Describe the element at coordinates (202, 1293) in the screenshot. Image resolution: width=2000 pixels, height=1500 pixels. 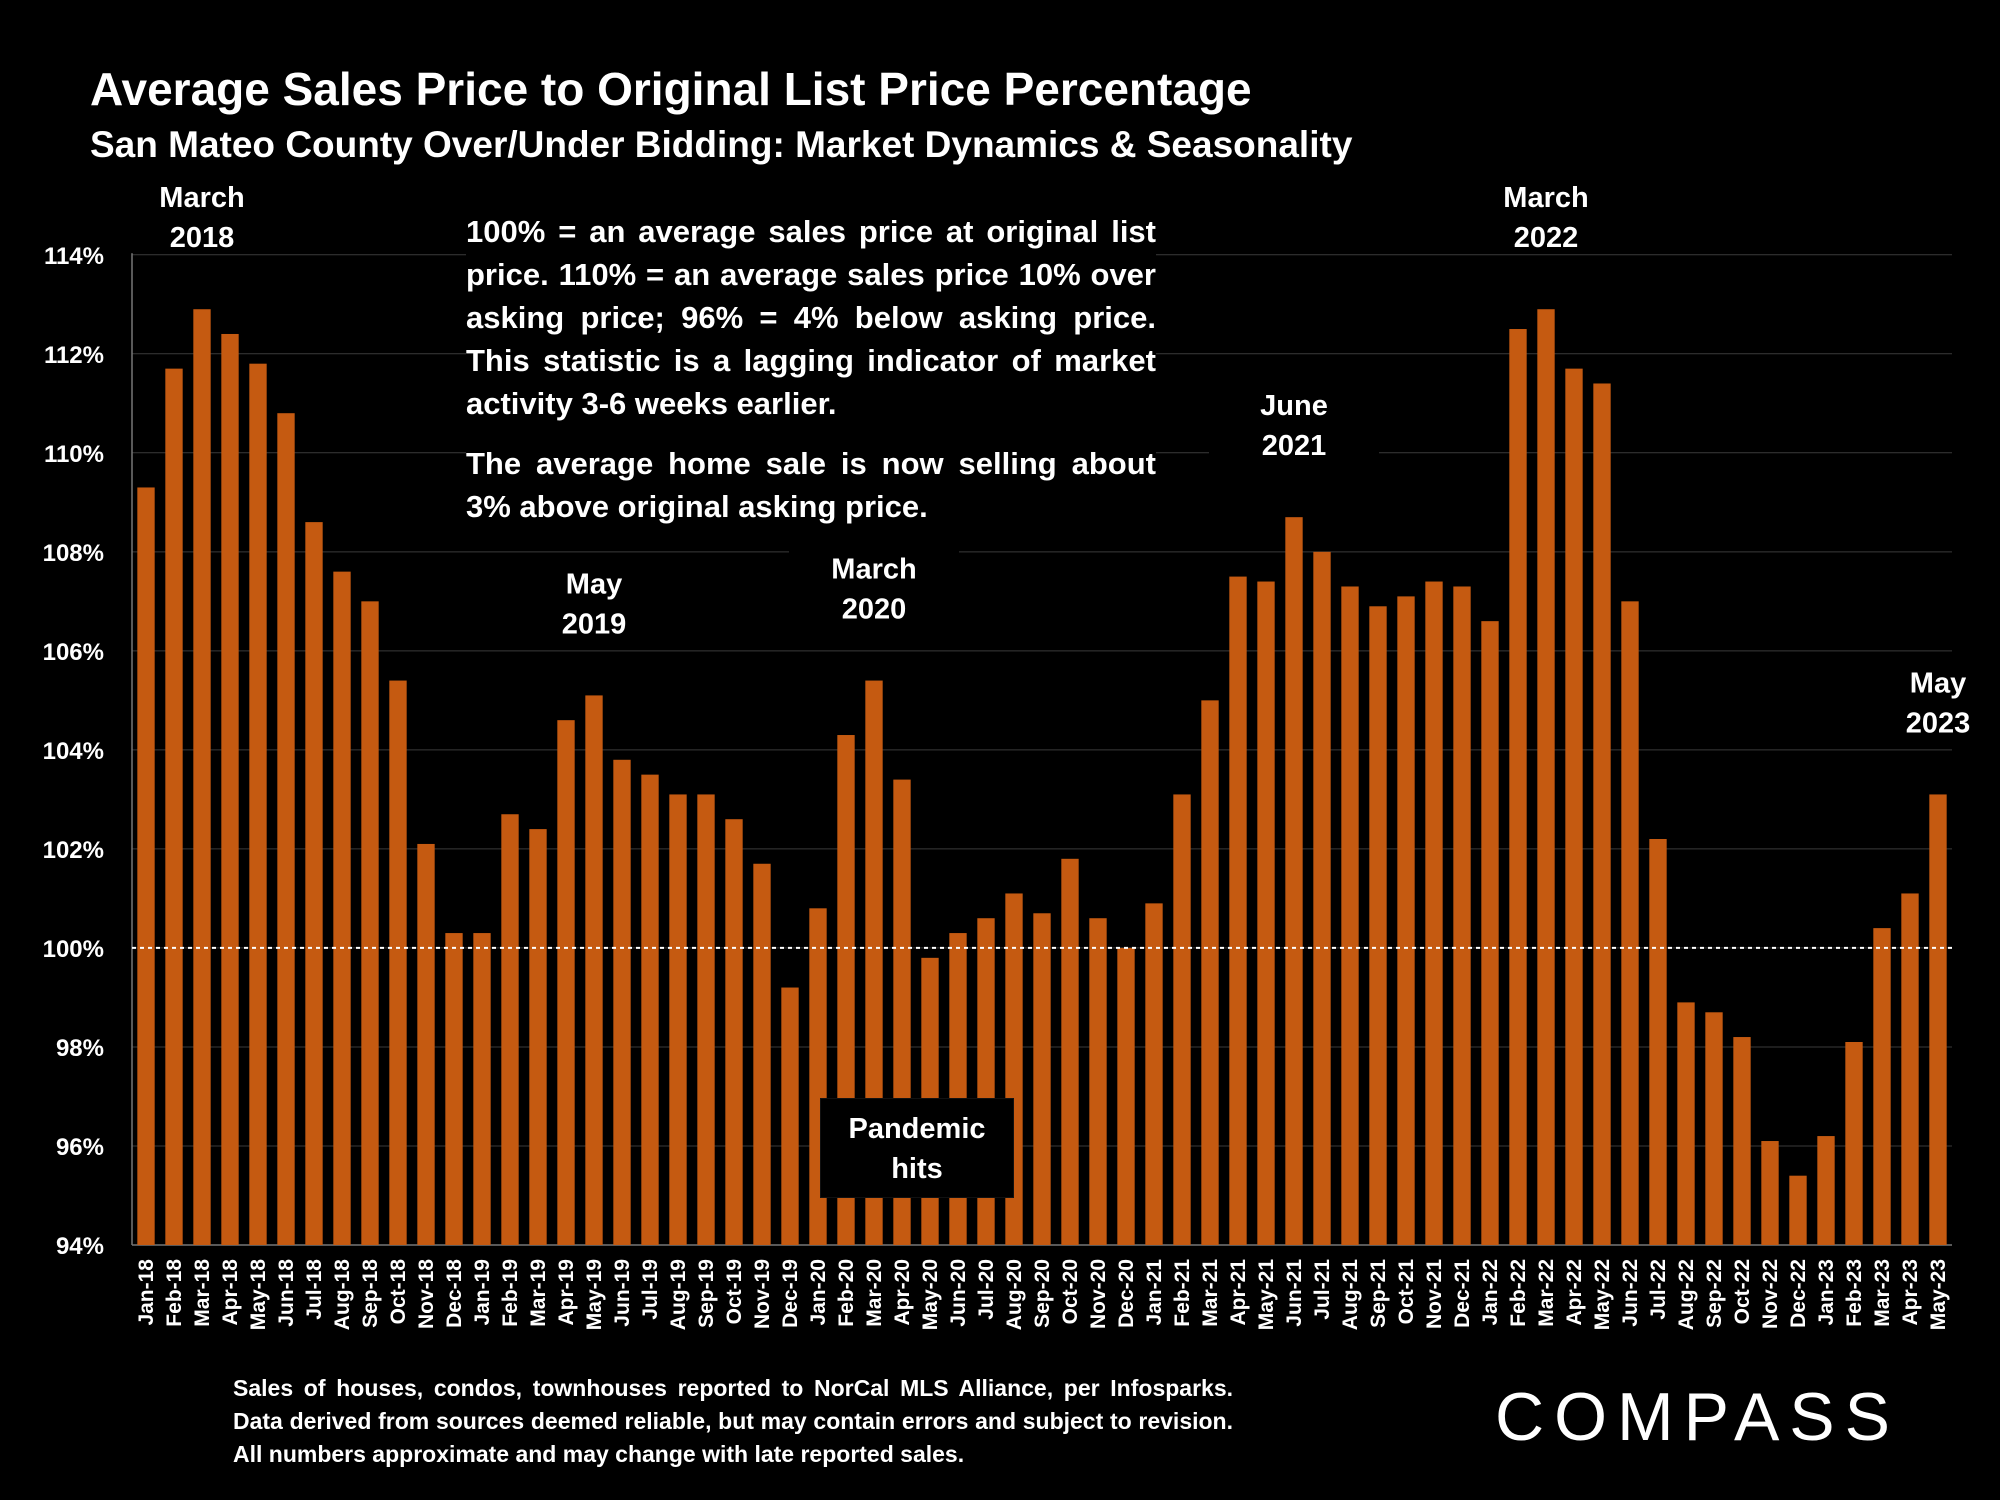
I see `x-tick-label: Mar-18` at that location.